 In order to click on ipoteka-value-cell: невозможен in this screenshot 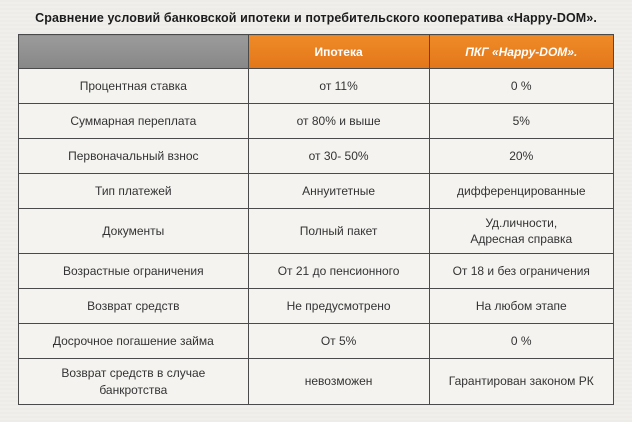, I will do `click(338, 381)`.